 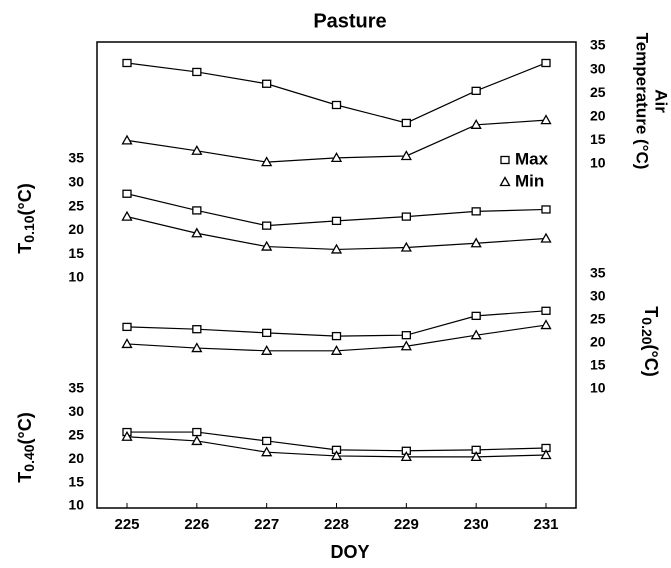 What do you see at coordinates (126, 524) in the screenshot?
I see `x-tick-label: 225` at bounding box center [126, 524].